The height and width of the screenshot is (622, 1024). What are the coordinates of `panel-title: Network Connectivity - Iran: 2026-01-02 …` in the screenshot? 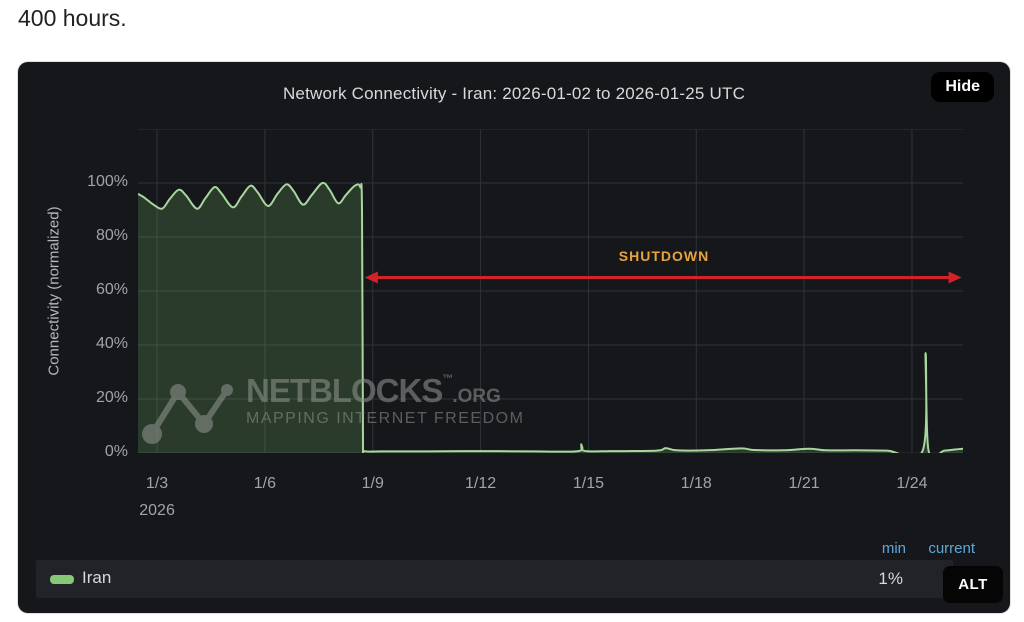 It's located at (514, 93).